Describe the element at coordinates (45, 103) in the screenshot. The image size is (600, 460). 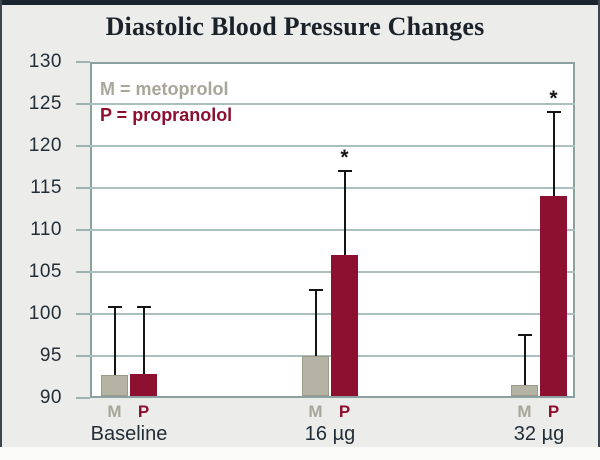
I see `y-tick-label-125: 125` at that location.